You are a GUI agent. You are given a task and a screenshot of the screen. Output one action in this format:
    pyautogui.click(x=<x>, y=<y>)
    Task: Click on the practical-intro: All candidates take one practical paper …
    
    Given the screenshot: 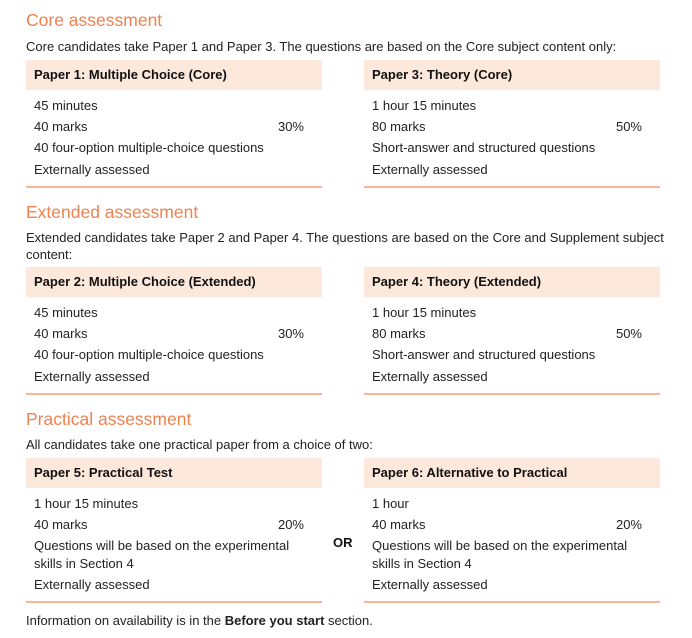 What is the action you would take?
    pyautogui.click(x=199, y=444)
    